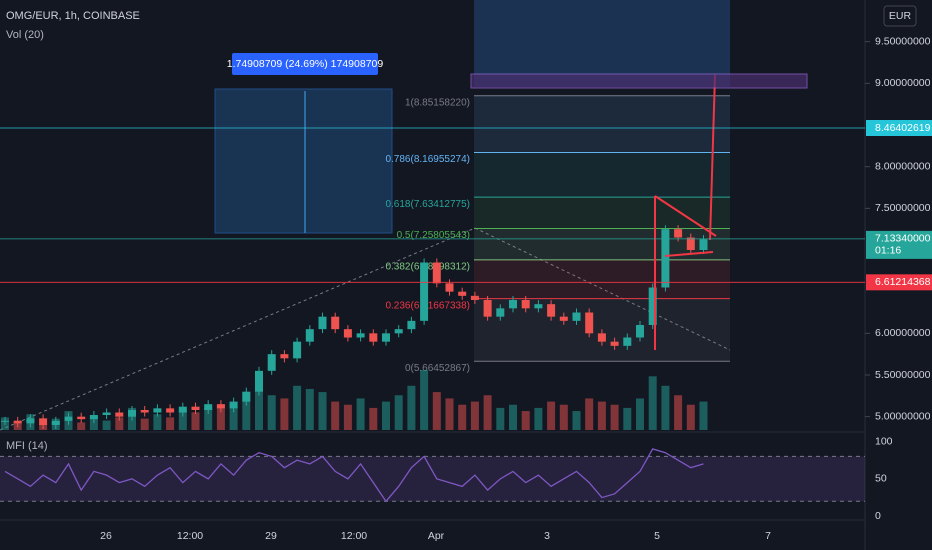  I want to click on price-tick-label: 5.50000000, so click(903, 375).